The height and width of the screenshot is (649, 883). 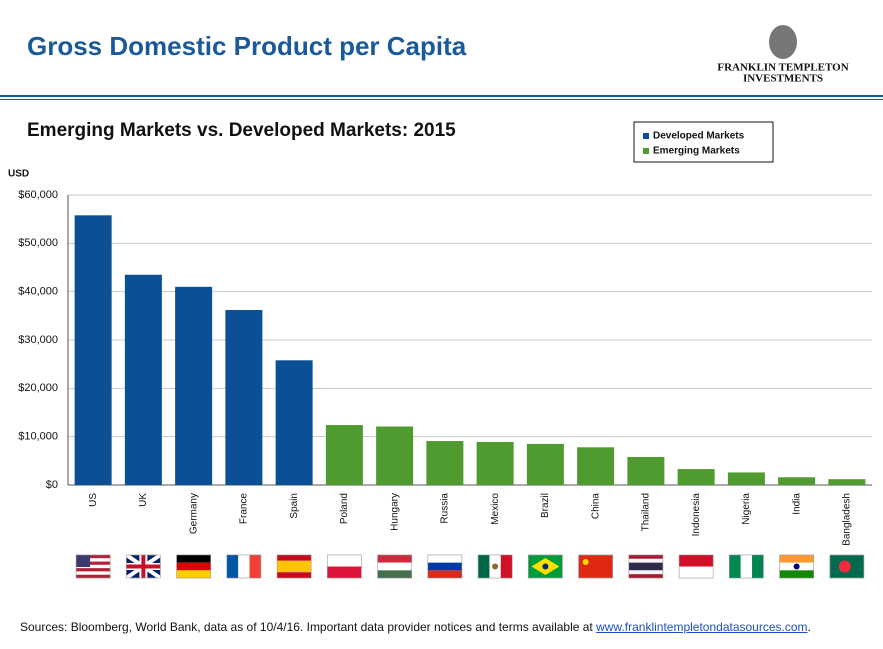 What do you see at coordinates (394, 512) in the screenshot?
I see `x-tick-label: Hungary` at bounding box center [394, 512].